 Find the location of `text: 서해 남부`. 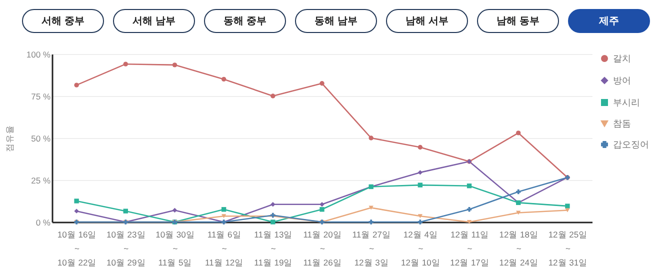

text: 서해 남부 is located at coordinates (154, 21).